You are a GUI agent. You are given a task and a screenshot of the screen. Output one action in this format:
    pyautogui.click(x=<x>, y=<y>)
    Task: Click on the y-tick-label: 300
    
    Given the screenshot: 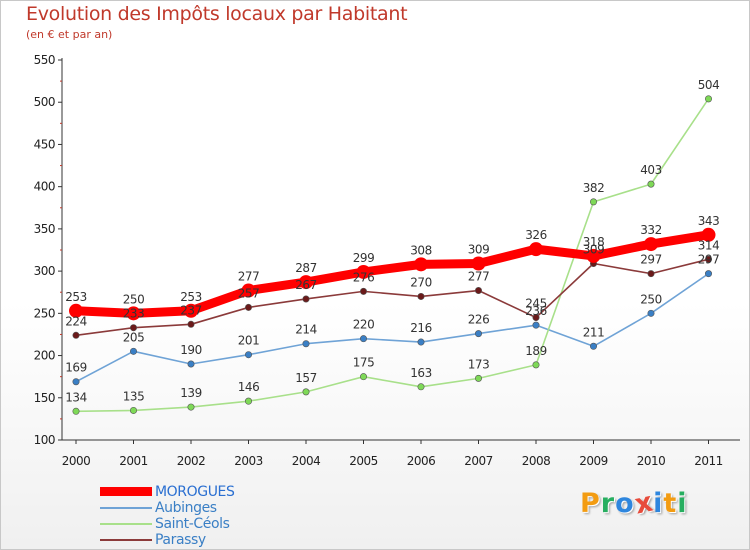 What is the action you would take?
    pyautogui.click(x=44, y=271)
    